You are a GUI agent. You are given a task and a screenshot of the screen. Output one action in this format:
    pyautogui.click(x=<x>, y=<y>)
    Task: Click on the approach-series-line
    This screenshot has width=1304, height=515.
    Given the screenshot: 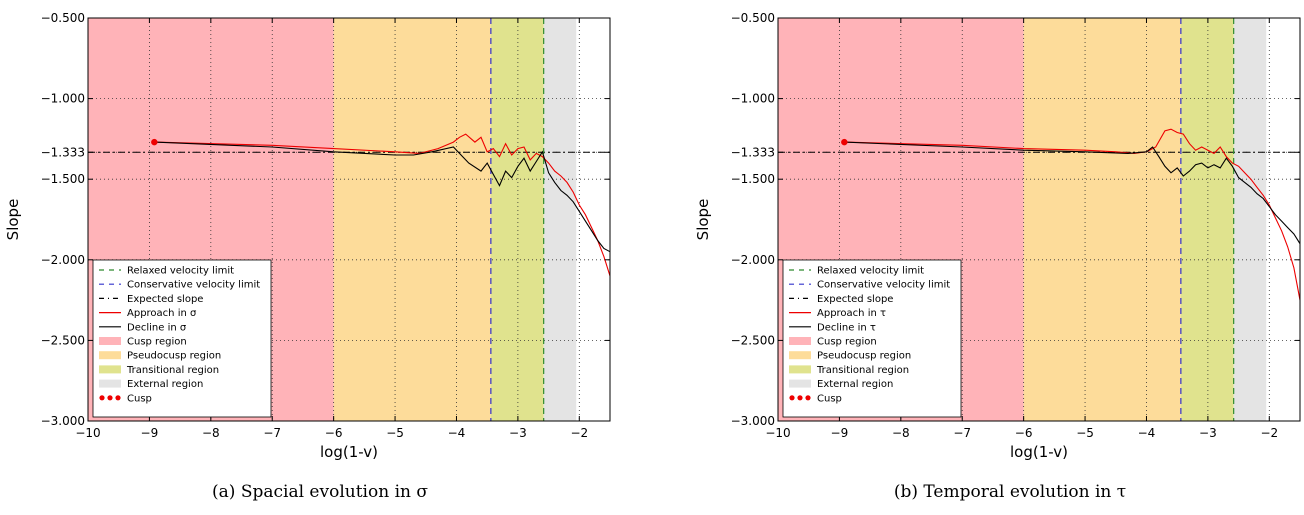 What is the action you would take?
    pyautogui.click(x=382, y=205)
    